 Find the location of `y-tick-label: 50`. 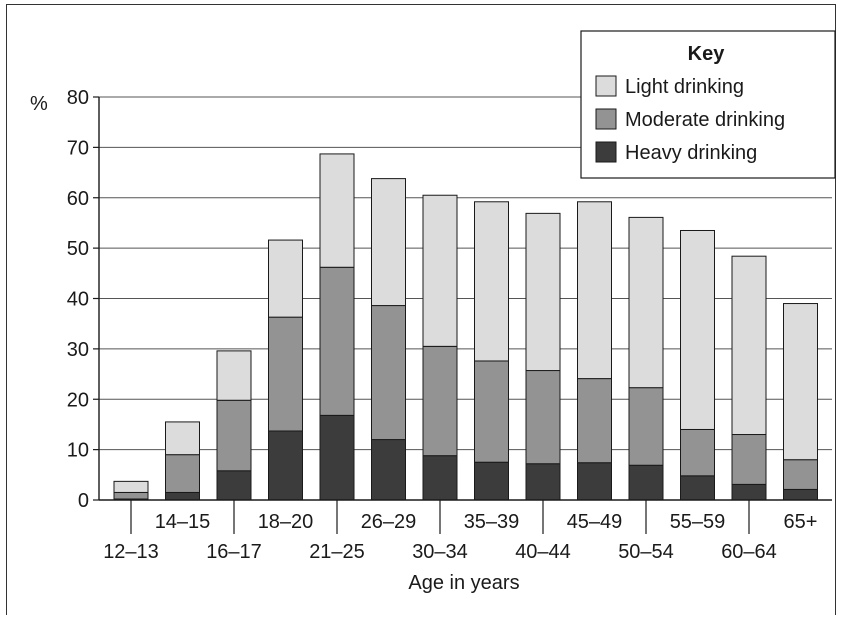

y-tick-label: 50 is located at coordinates (78, 249).